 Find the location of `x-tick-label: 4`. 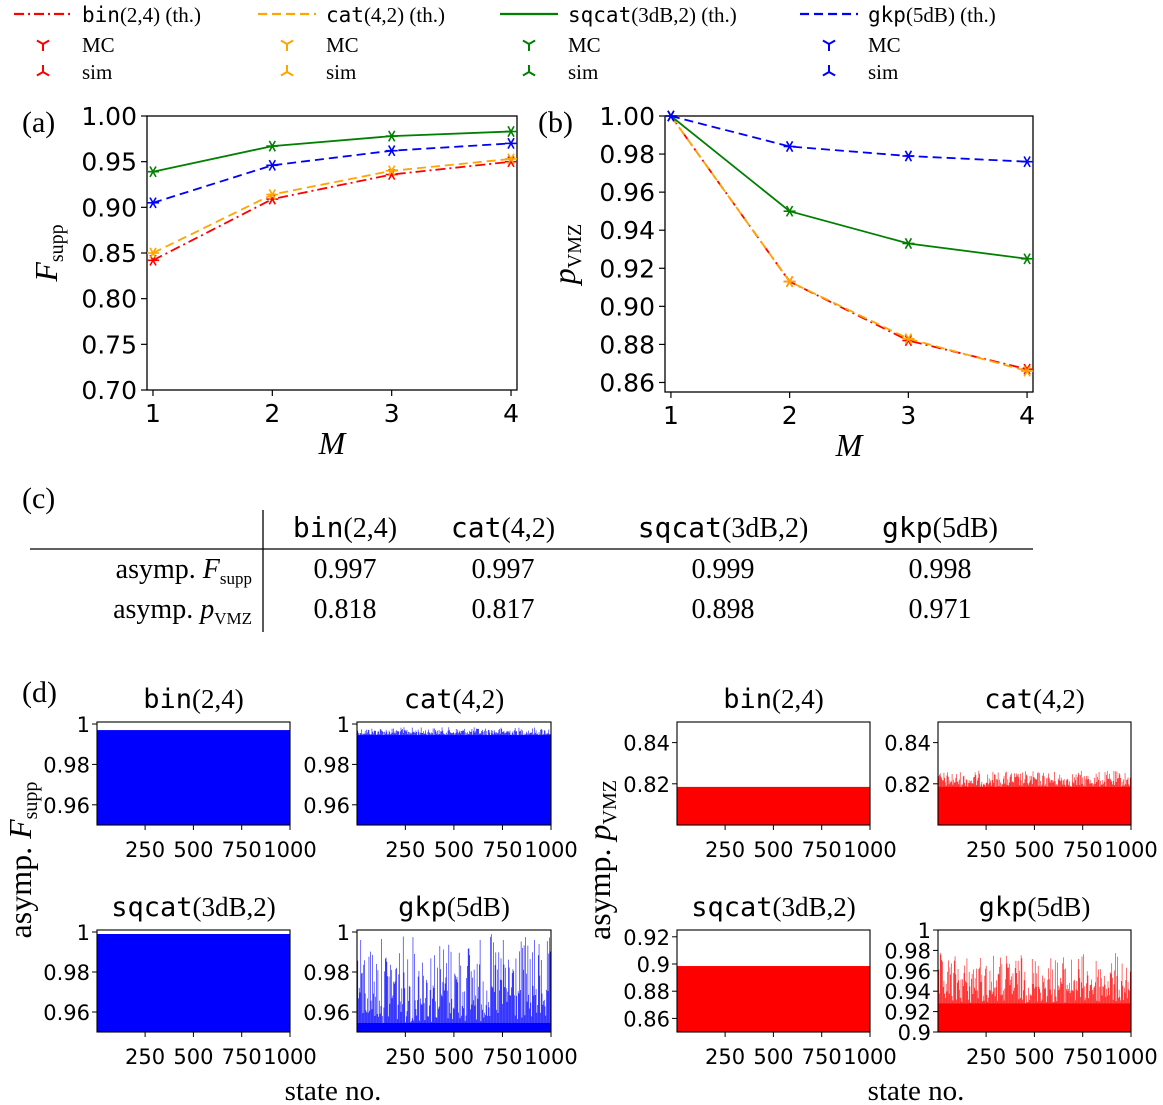

x-tick-label: 4 is located at coordinates (511, 413).